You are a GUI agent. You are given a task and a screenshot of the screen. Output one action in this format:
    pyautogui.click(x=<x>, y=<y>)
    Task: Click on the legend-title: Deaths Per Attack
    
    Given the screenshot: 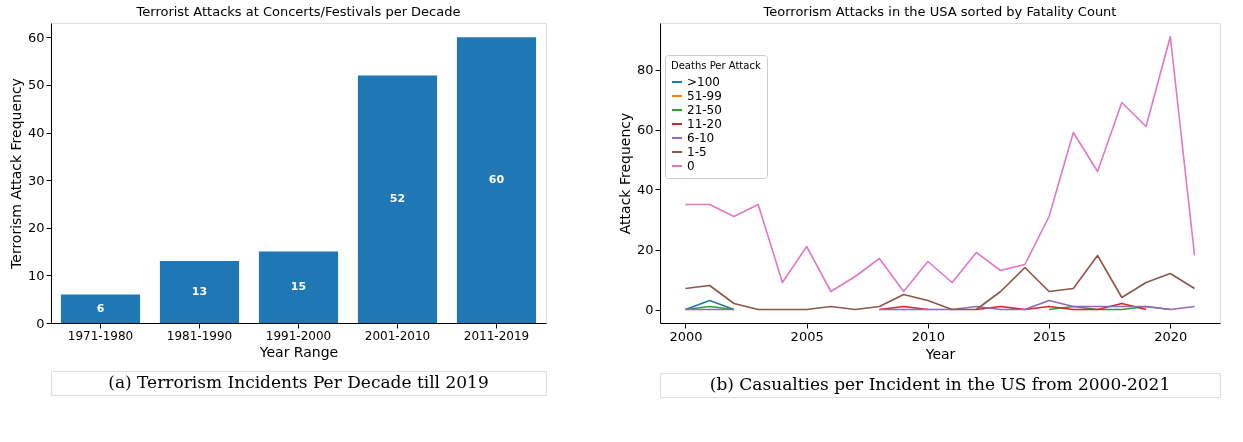 What is the action you would take?
    pyautogui.click(x=716, y=65)
    